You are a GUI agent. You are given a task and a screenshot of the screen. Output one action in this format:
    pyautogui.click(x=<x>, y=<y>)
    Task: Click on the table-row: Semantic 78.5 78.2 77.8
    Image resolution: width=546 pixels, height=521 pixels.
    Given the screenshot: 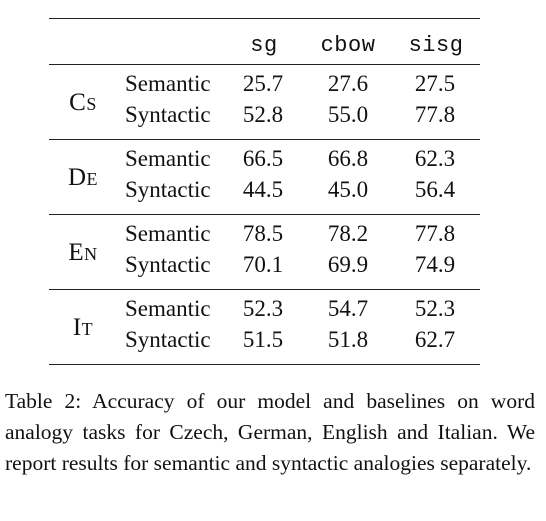 What is the action you would take?
    pyautogui.click(x=264, y=236)
    